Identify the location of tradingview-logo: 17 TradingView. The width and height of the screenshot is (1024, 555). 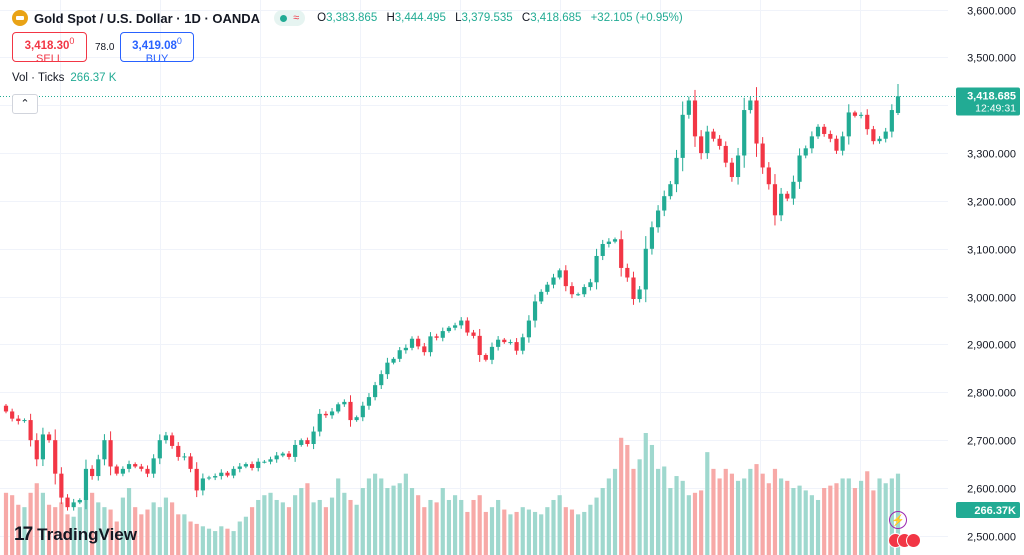
(75, 535).